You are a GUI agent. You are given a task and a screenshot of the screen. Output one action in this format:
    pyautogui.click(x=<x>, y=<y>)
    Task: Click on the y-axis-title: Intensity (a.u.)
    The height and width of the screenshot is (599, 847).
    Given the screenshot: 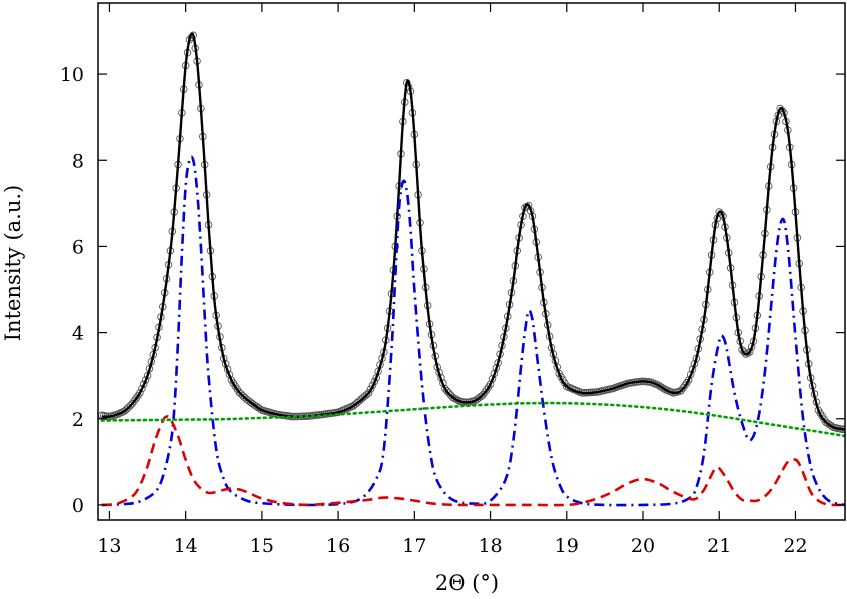 What is the action you would take?
    pyautogui.click(x=13, y=263)
    